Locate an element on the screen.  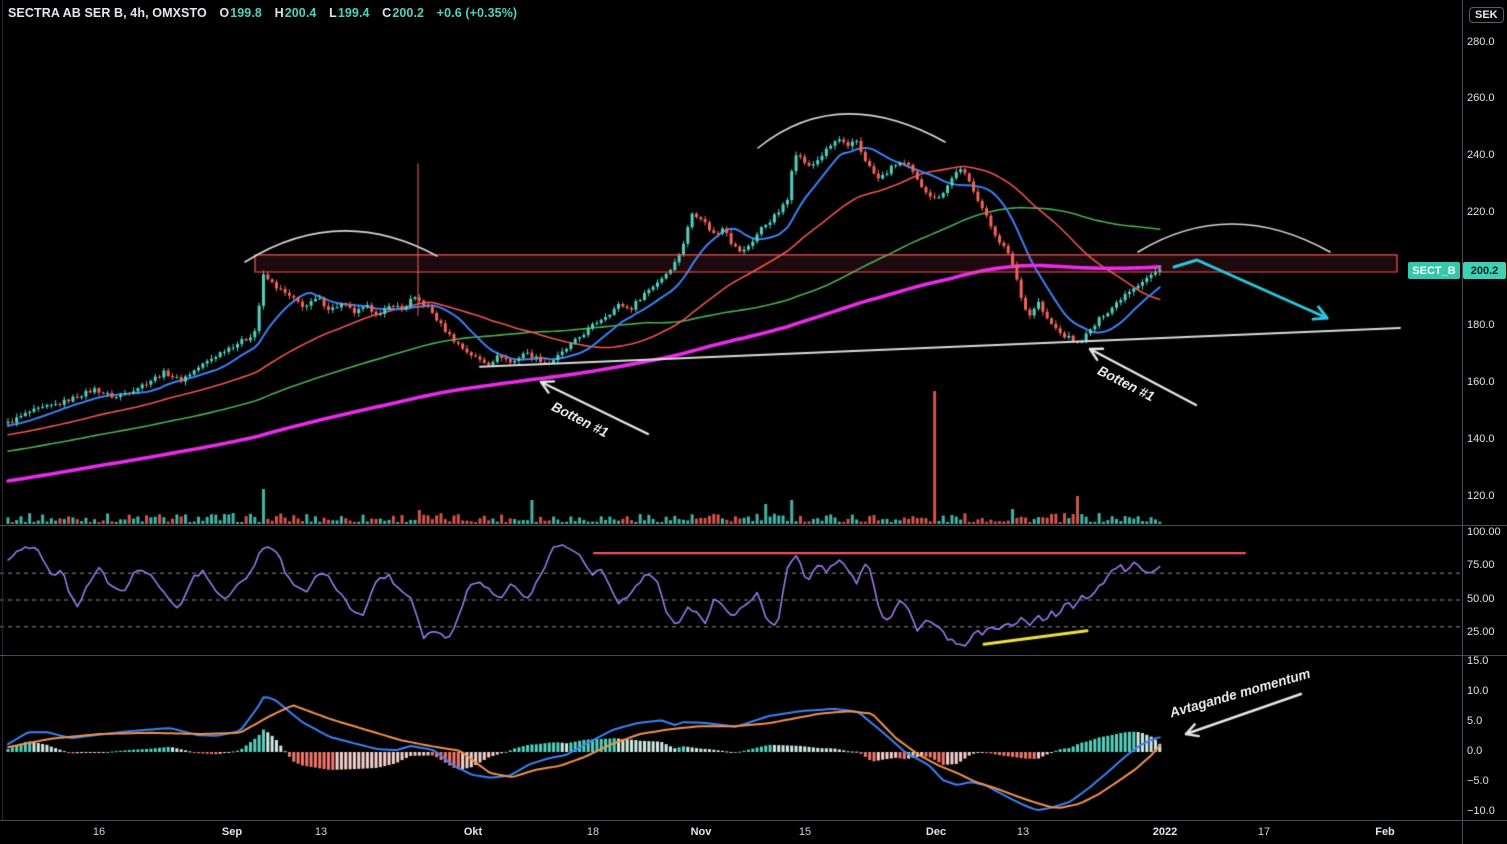
time-tick-label: 18 is located at coordinates (593, 832).